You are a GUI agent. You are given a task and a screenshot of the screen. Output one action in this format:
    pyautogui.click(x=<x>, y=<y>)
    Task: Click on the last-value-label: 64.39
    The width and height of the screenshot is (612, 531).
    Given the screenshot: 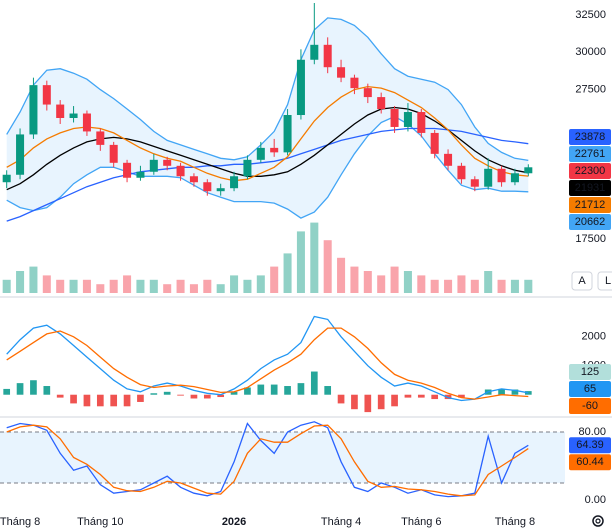 What is the action you would take?
    pyautogui.click(x=590, y=445)
    